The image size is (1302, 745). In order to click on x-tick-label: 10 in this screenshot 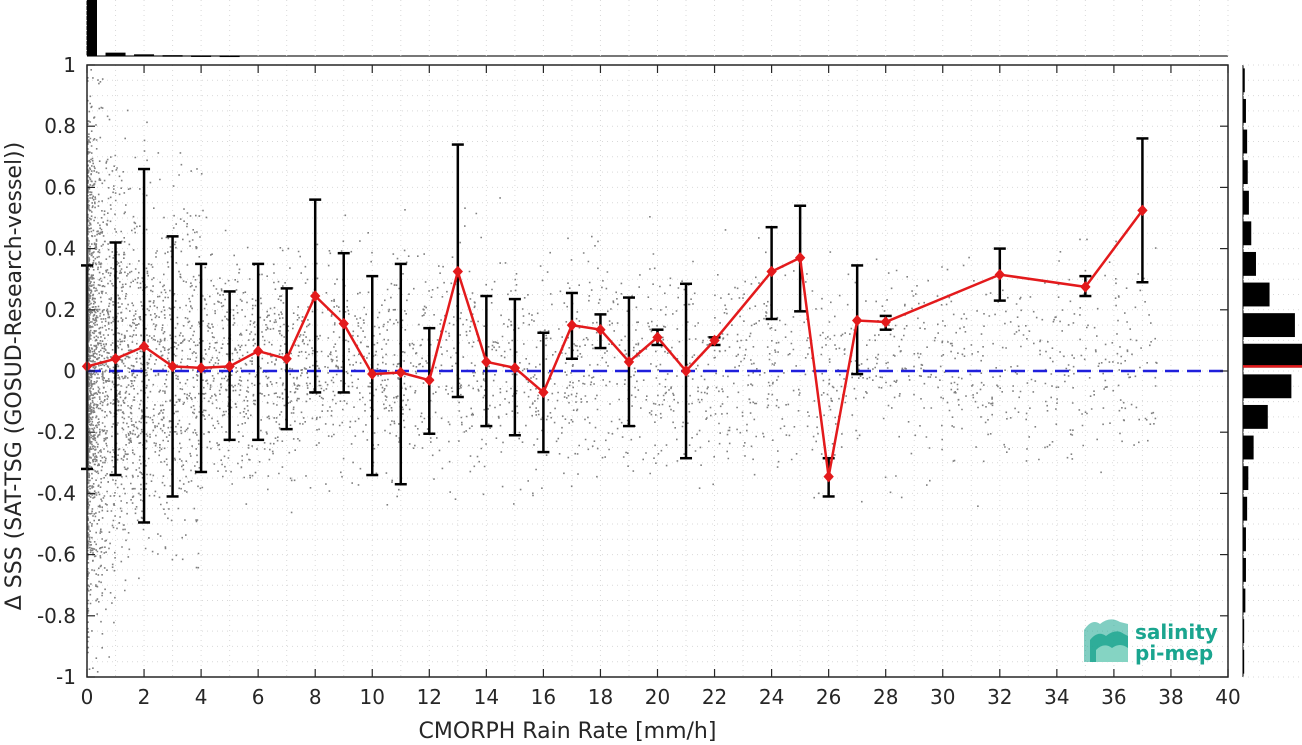, I will do `click(372, 697)`.